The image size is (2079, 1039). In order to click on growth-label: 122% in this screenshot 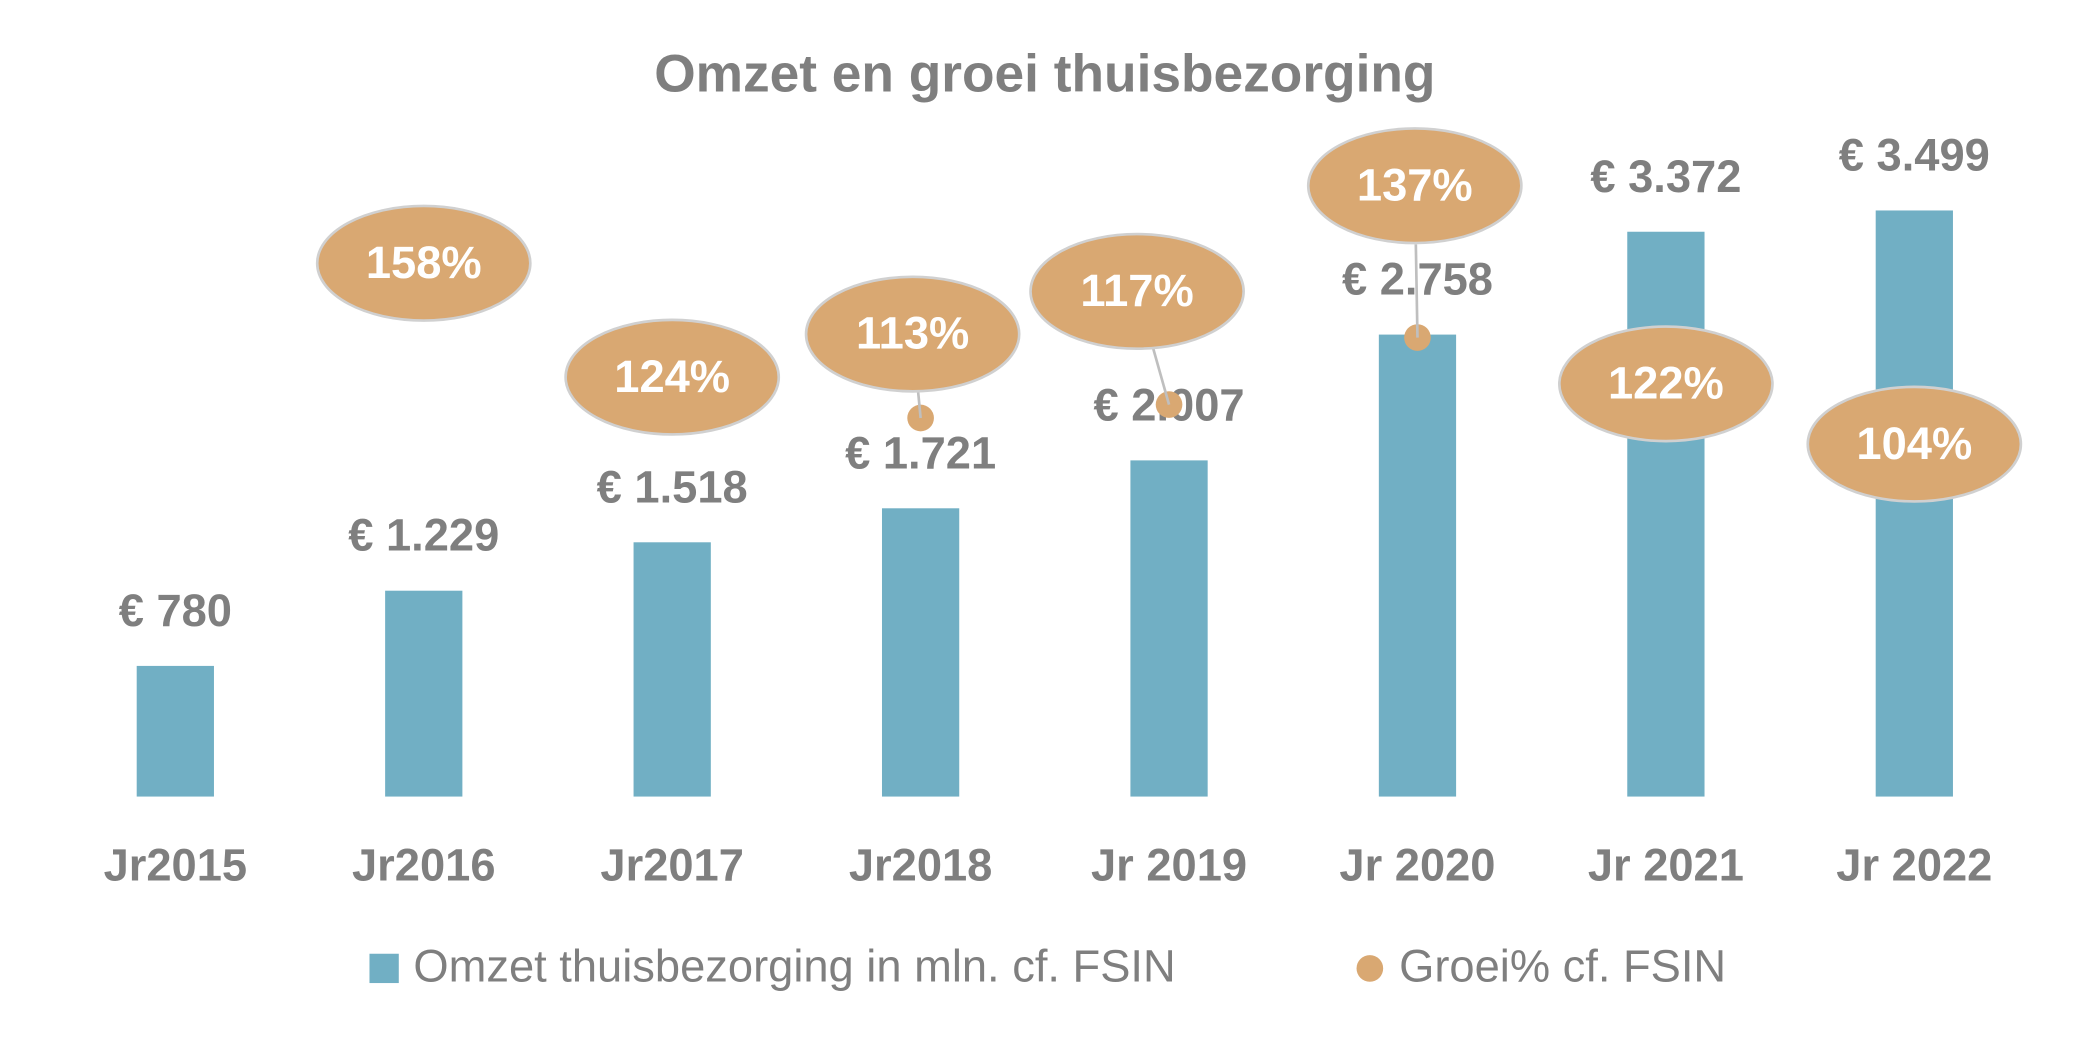, I will do `click(1666, 382)`.